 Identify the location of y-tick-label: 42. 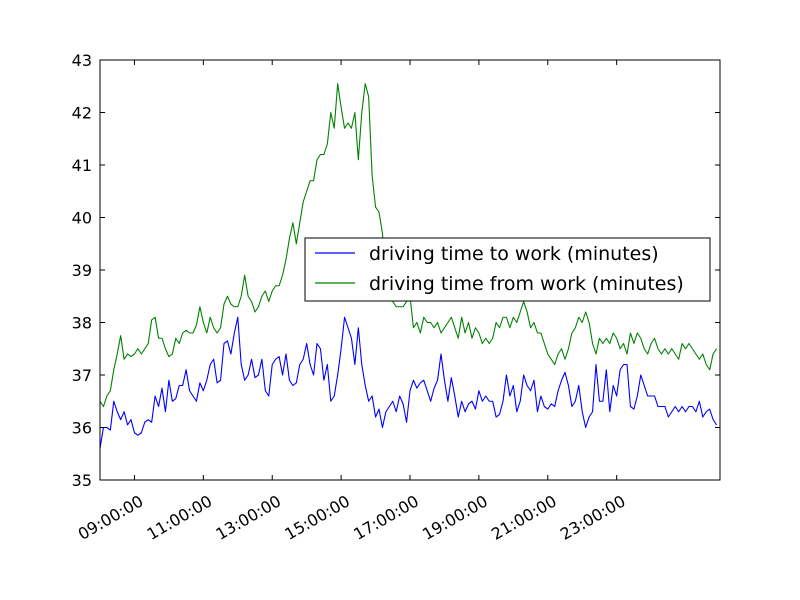
(82, 113).